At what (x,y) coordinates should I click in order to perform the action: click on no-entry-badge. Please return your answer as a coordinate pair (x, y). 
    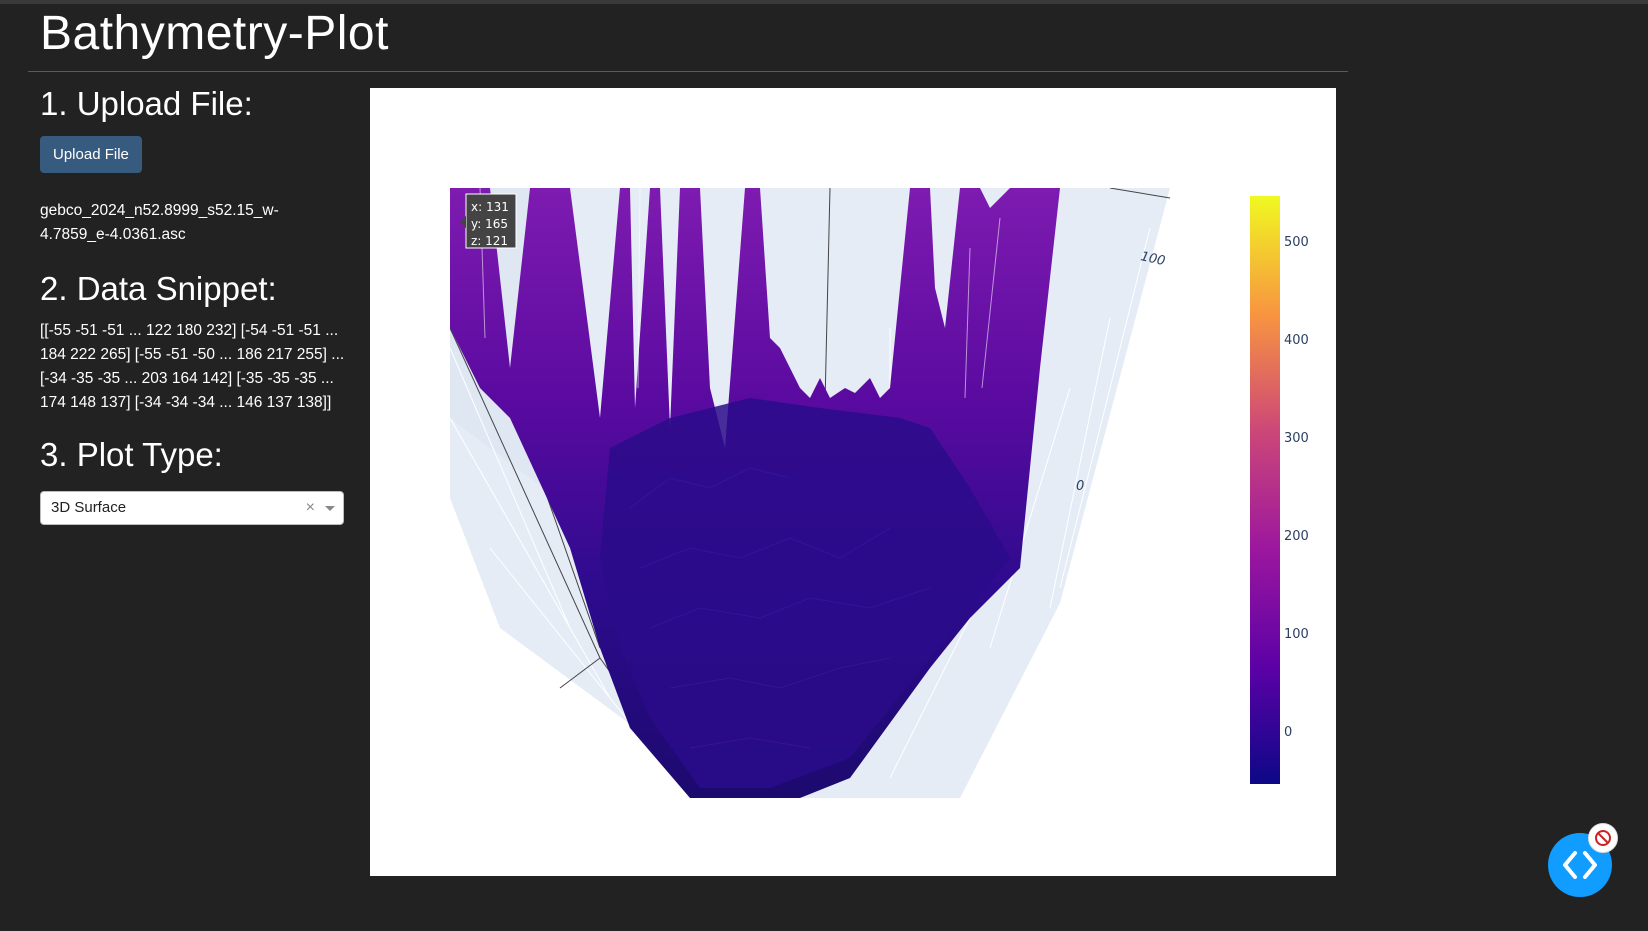
    Looking at the image, I should click on (1603, 838).